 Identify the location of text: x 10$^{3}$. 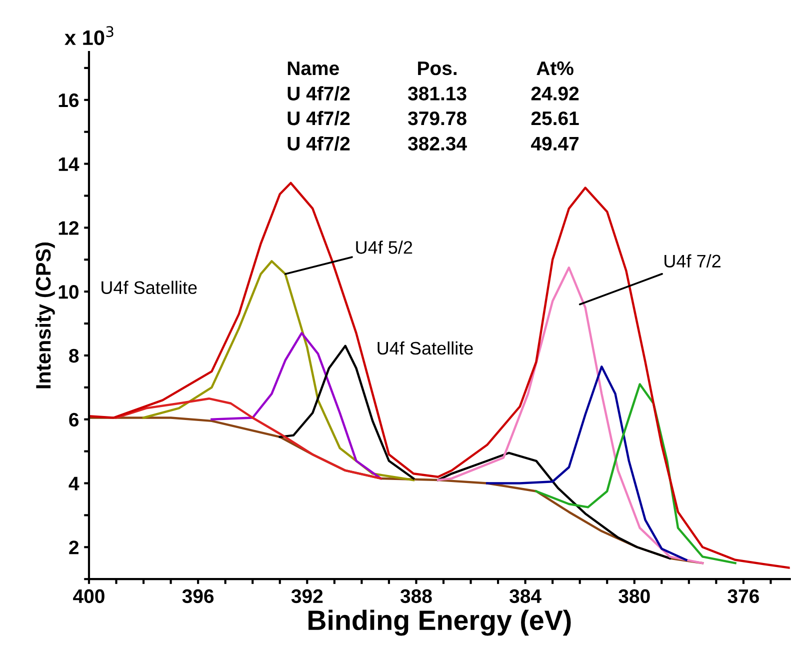
(89, 36).